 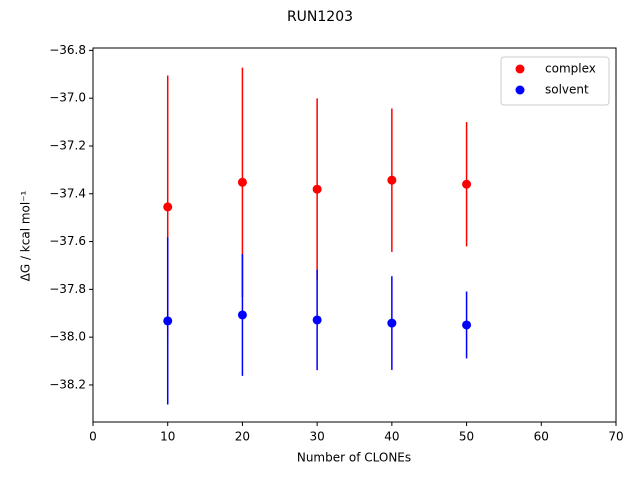 What do you see at coordinates (93, 437) in the screenshot?
I see `x-tick-label: 0` at bounding box center [93, 437].